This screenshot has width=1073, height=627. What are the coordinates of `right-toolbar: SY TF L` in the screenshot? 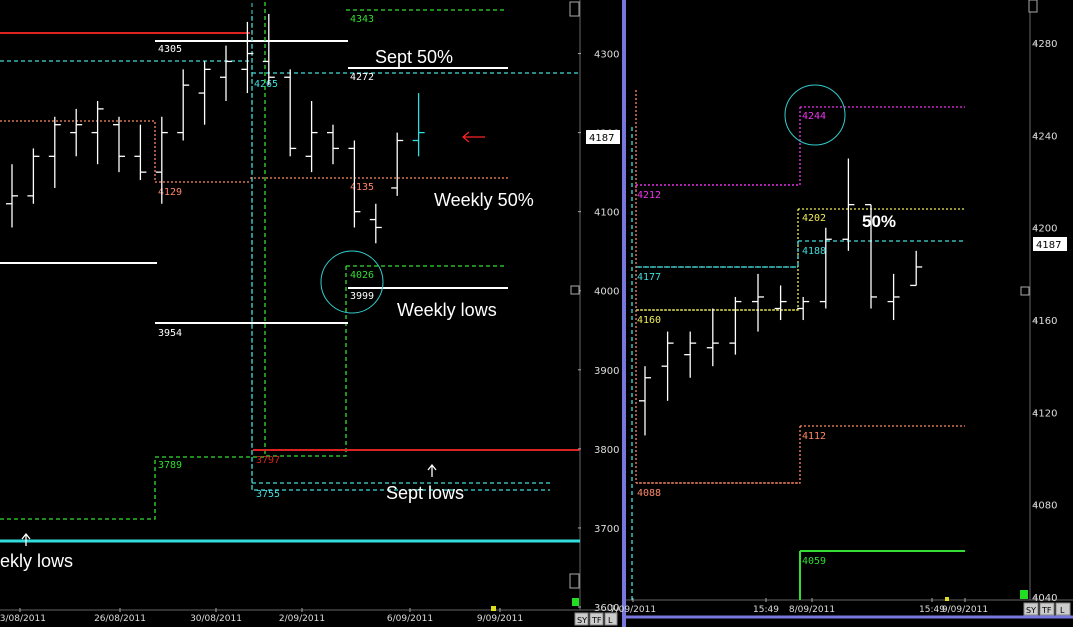 It's located at (1047, 609).